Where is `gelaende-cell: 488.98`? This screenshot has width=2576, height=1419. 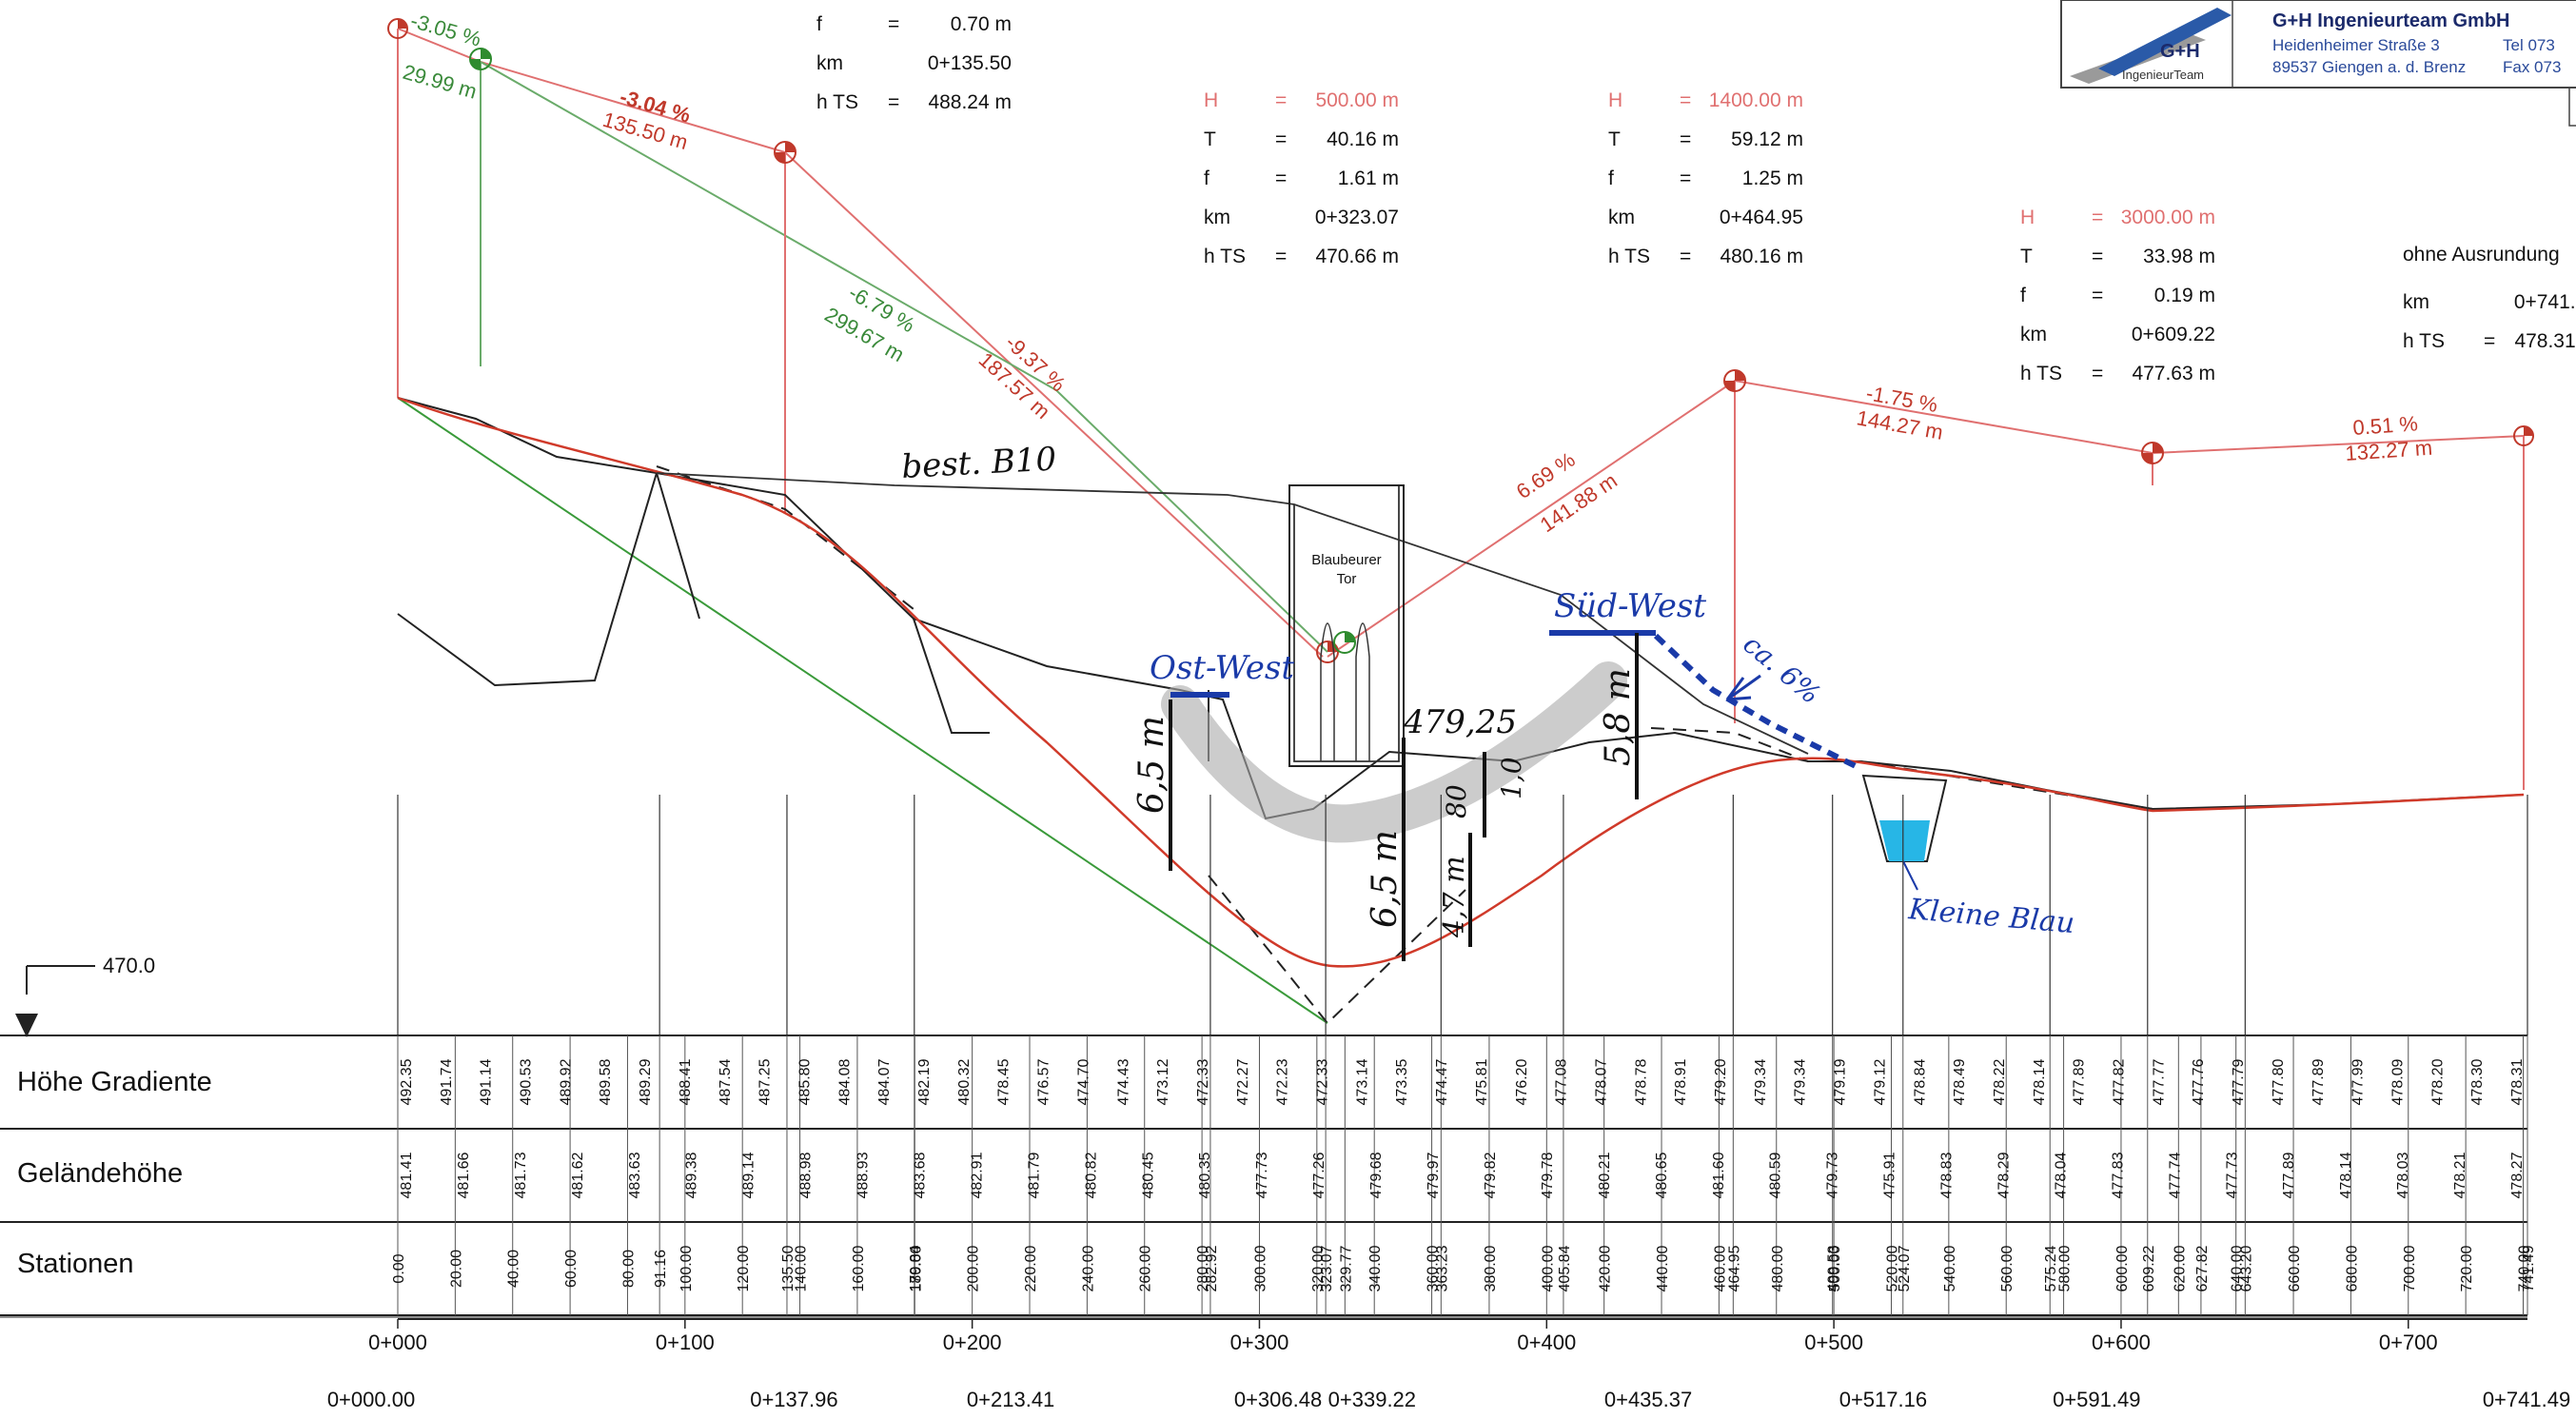 gelaende-cell: 488.98 is located at coordinates (806, 1175).